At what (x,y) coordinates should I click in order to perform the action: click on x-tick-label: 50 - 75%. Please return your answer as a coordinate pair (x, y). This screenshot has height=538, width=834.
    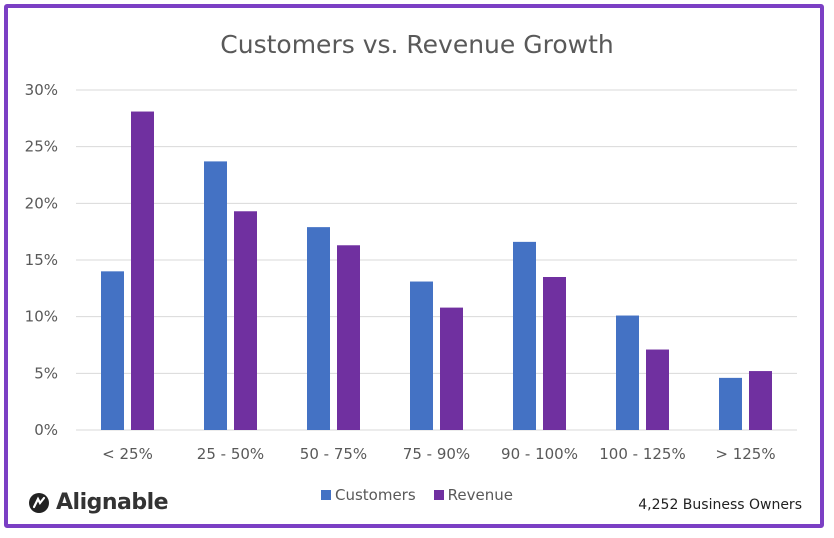
    Looking at the image, I should click on (333, 454).